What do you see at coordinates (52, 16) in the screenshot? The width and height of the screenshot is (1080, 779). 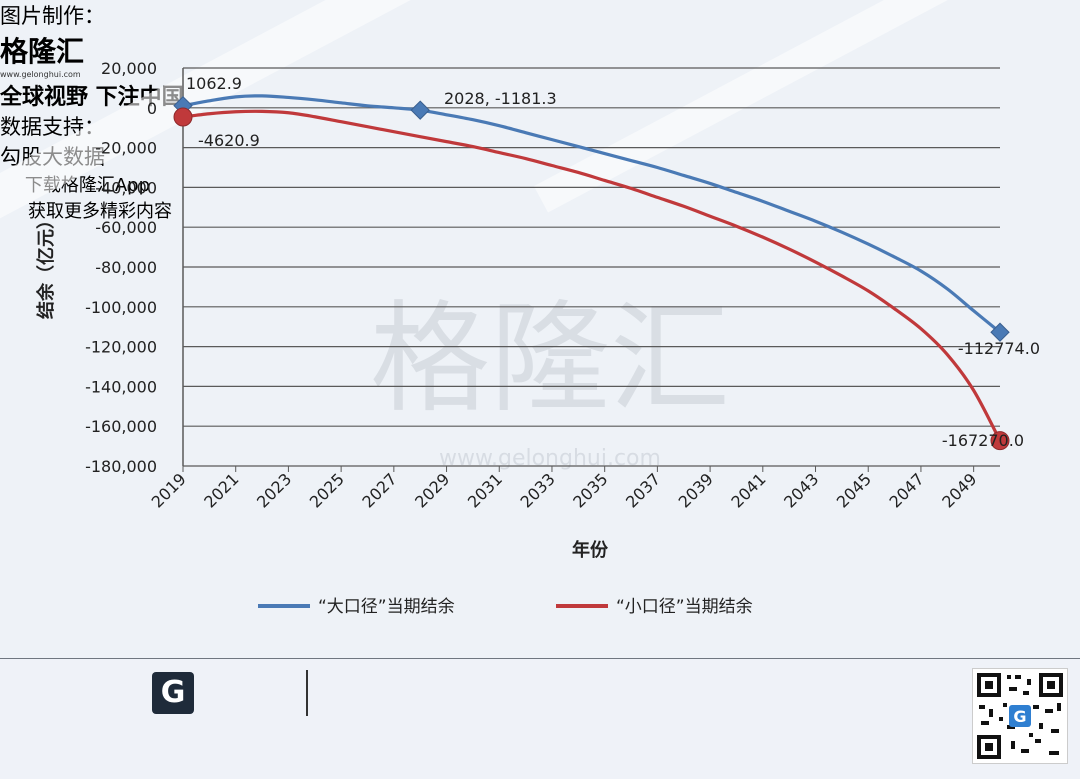 I see `made-by-label: 图片制作：` at bounding box center [52, 16].